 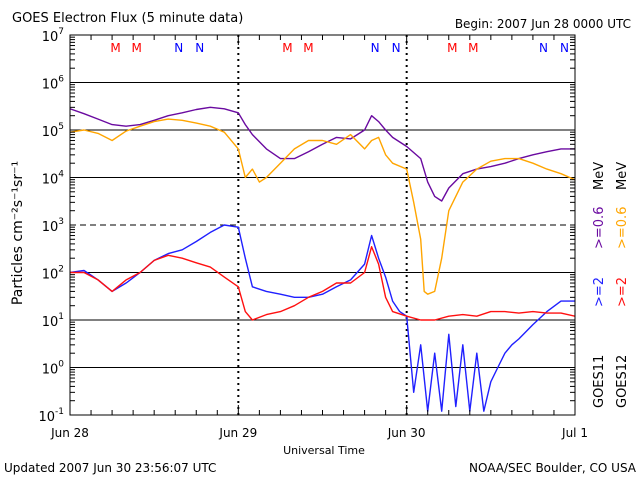 I want to click on x-tick-label: Jun 30, so click(x=406, y=433).